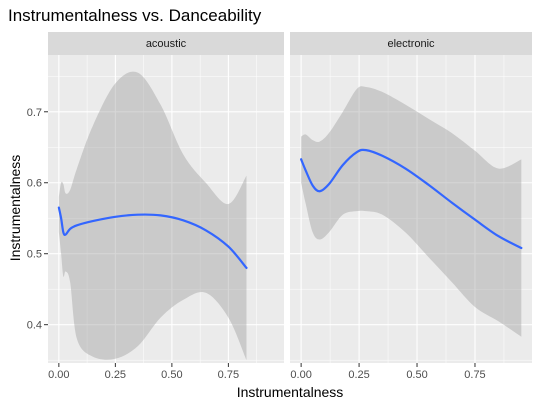  I want to click on trend-line-acoustic, so click(152, 237).